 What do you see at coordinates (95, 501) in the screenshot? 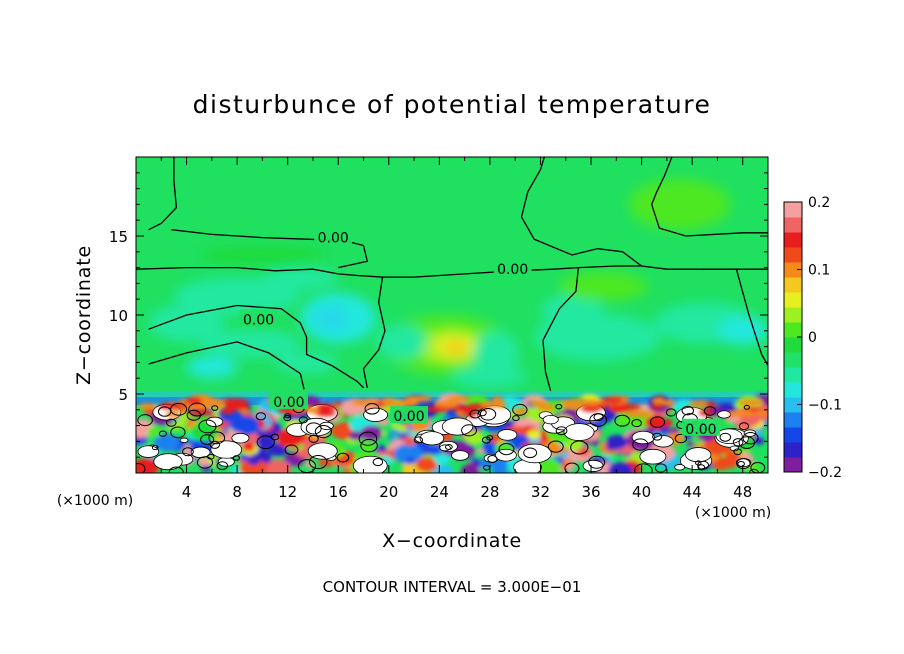
I see `y-unit-label: (×1000 m)` at bounding box center [95, 501].